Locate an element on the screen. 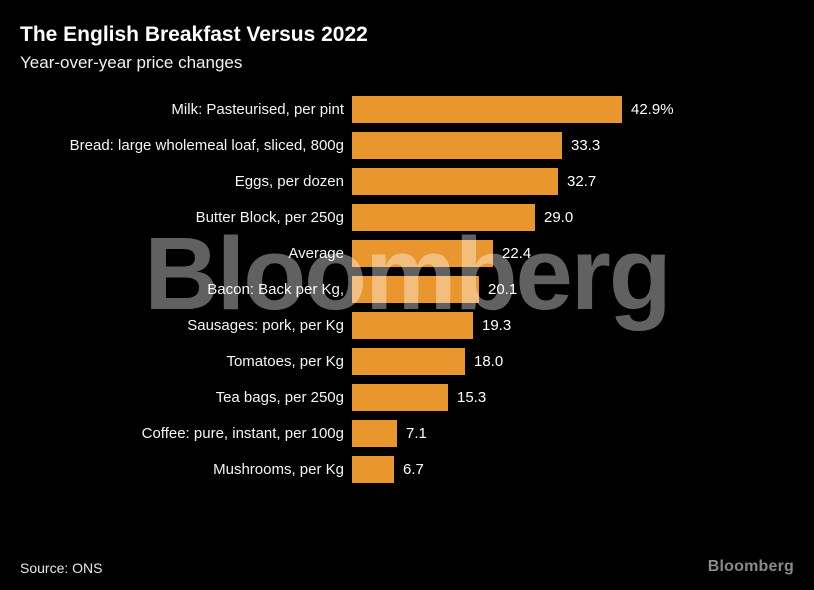  category-label: Mushrooms, per Kg is located at coordinates (278, 469).